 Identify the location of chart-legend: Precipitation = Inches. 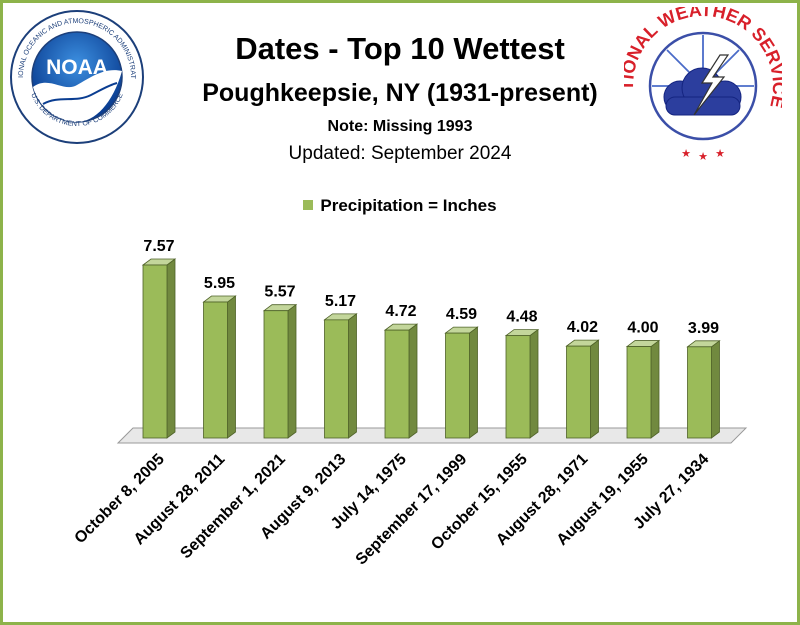
(400, 206).